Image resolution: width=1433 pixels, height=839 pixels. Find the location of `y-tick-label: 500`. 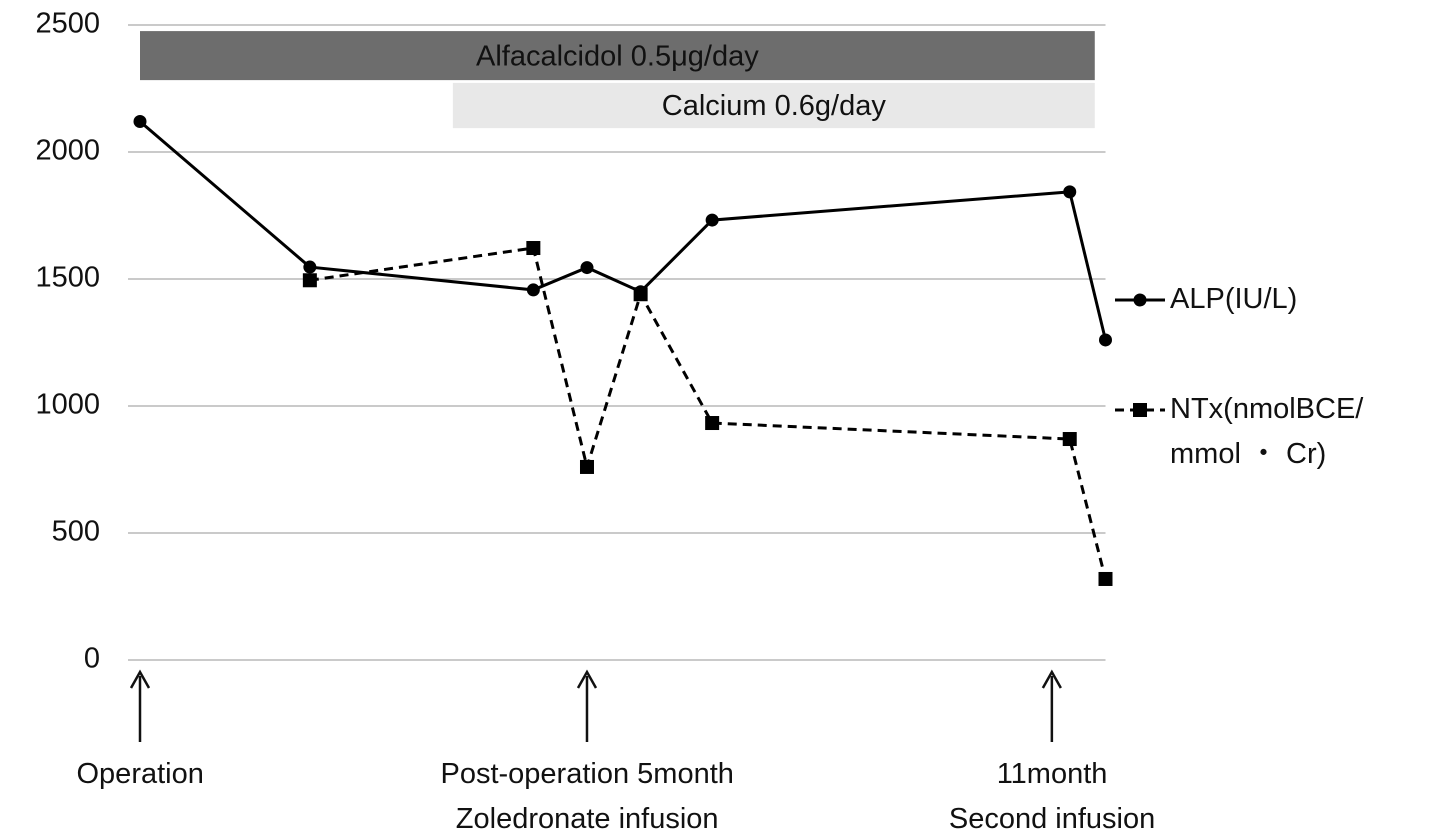

y-tick-label: 500 is located at coordinates (76, 532).